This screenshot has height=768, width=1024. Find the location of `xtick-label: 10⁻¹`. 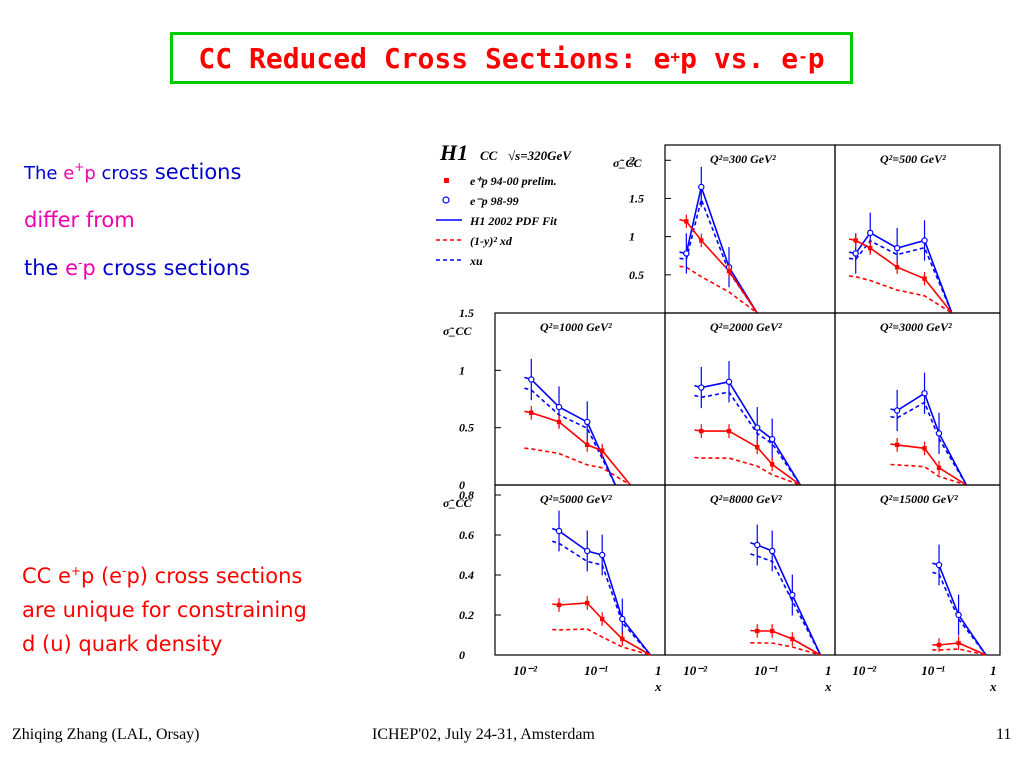

xtick-label: 10⁻¹ is located at coordinates (596, 670).